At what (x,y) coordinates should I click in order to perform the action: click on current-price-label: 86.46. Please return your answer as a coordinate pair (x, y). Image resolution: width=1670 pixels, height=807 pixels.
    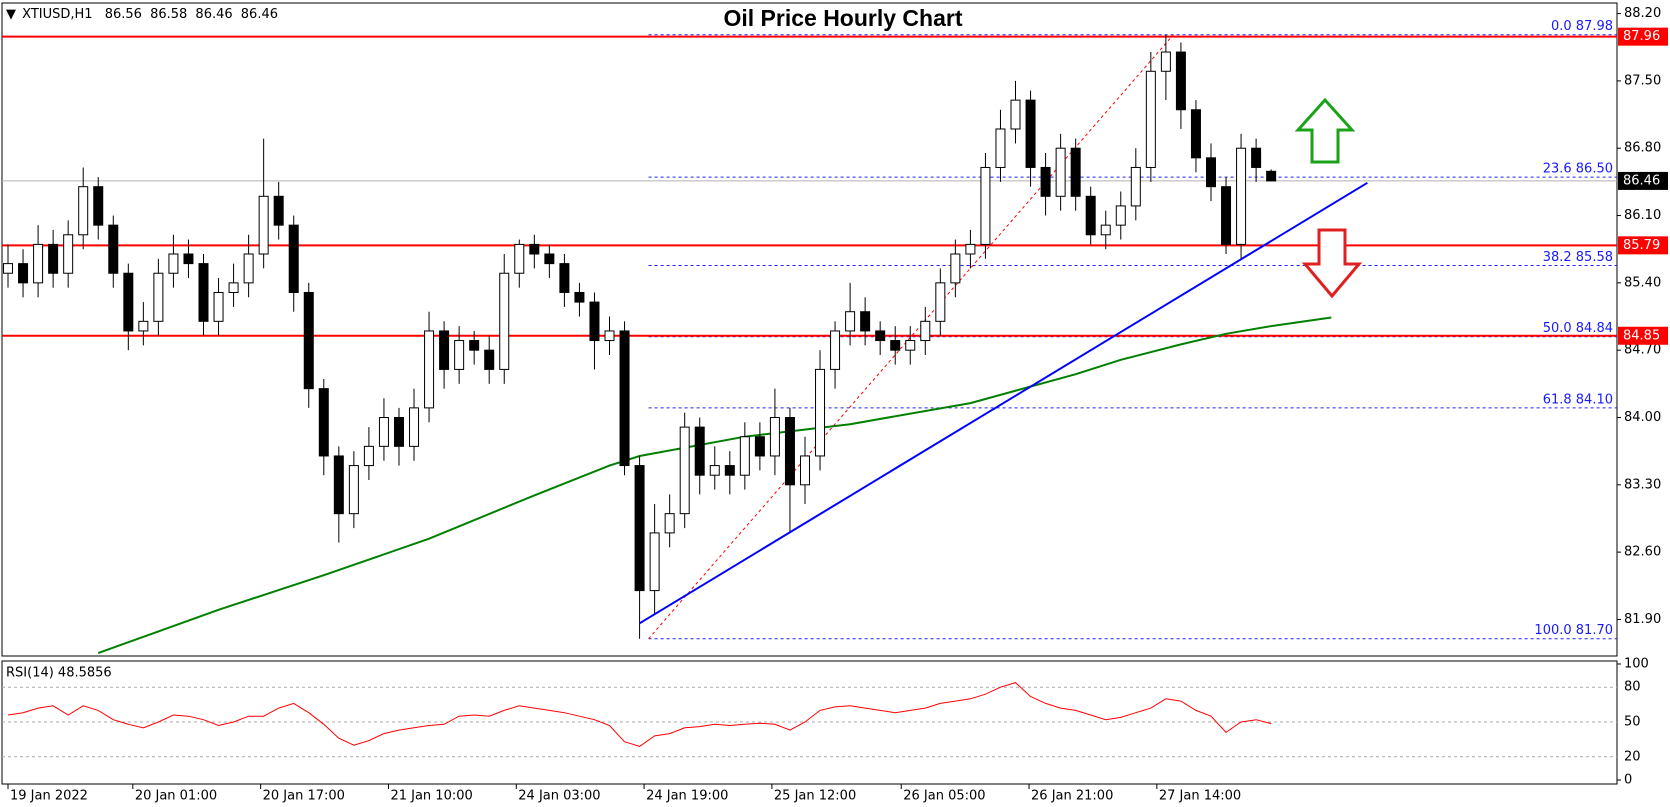
    Looking at the image, I should click on (1641, 180).